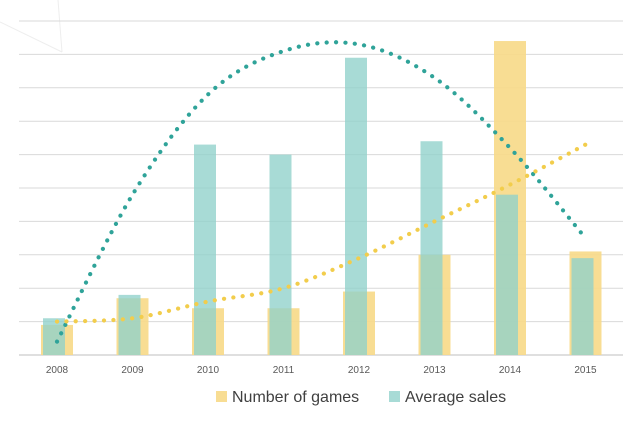 The height and width of the screenshot is (421, 640). Describe the element at coordinates (434, 370) in the screenshot. I see `x-tick-label: 2013` at that location.